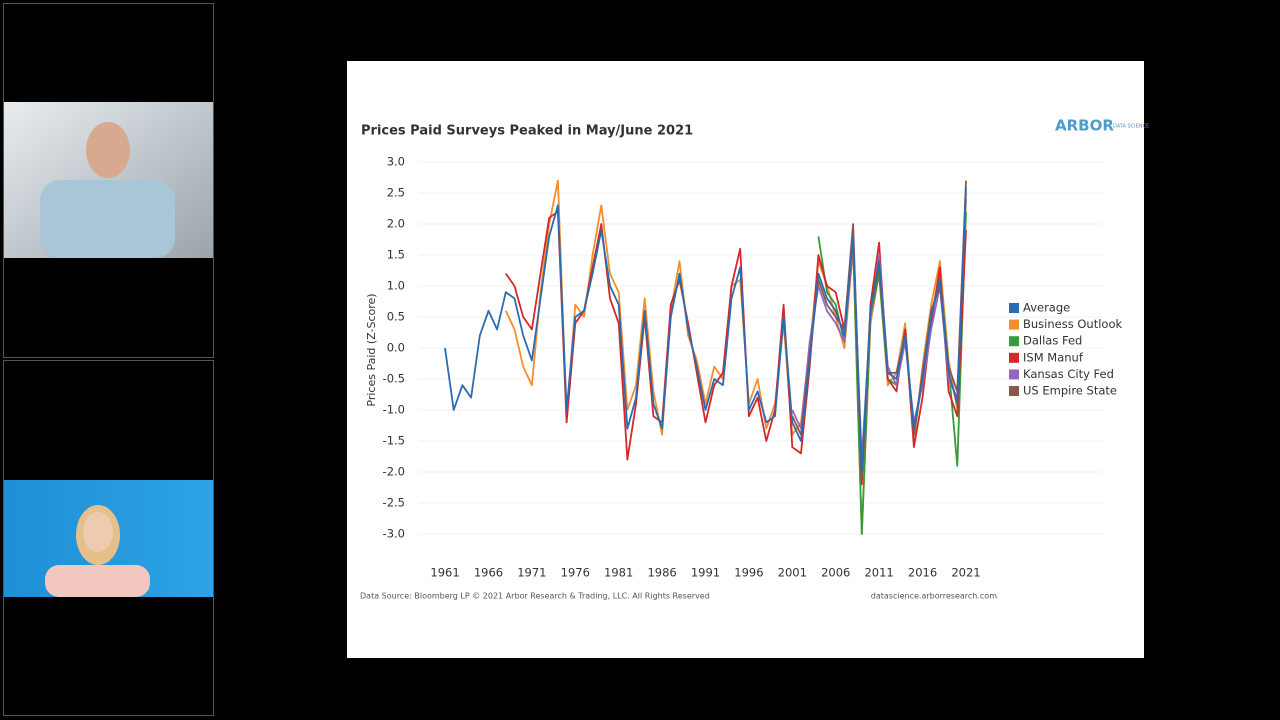  I want to click on logo: ARBOR, so click(1084, 126).